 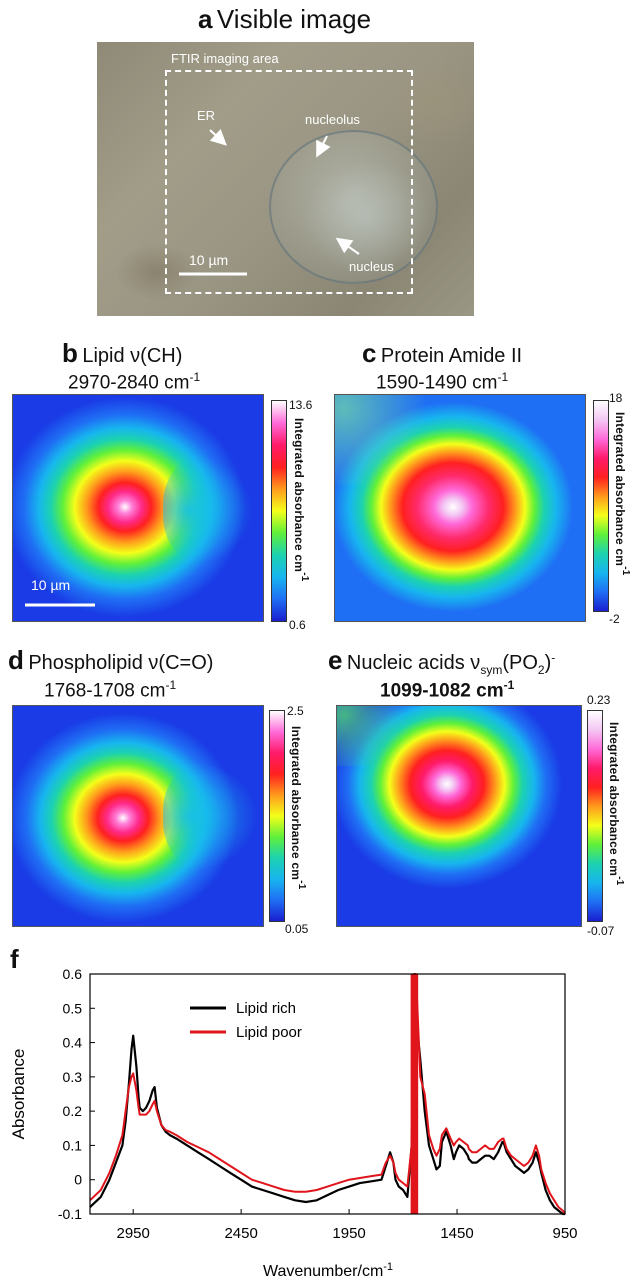 I want to click on lipid-colorbar-min: 0.6, so click(x=297, y=625).